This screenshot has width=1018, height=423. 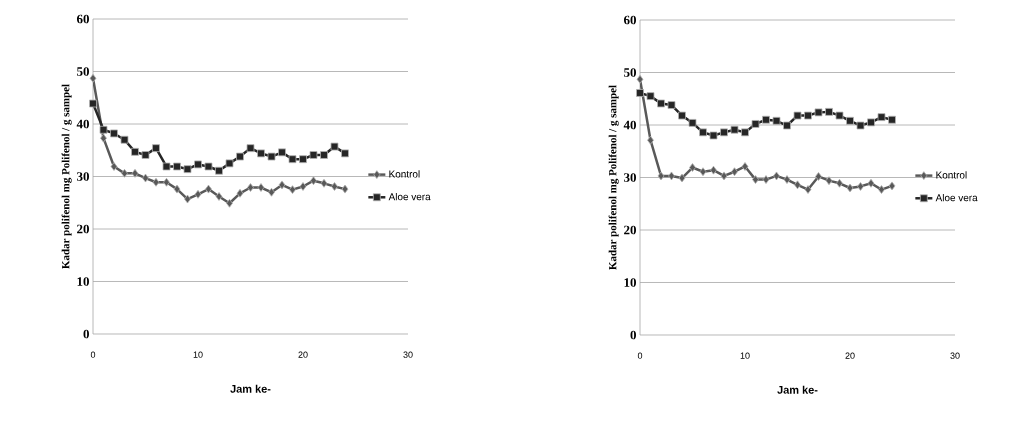 What do you see at coordinates (630, 177) in the screenshot?
I see `y-tick-label: 30` at bounding box center [630, 177].